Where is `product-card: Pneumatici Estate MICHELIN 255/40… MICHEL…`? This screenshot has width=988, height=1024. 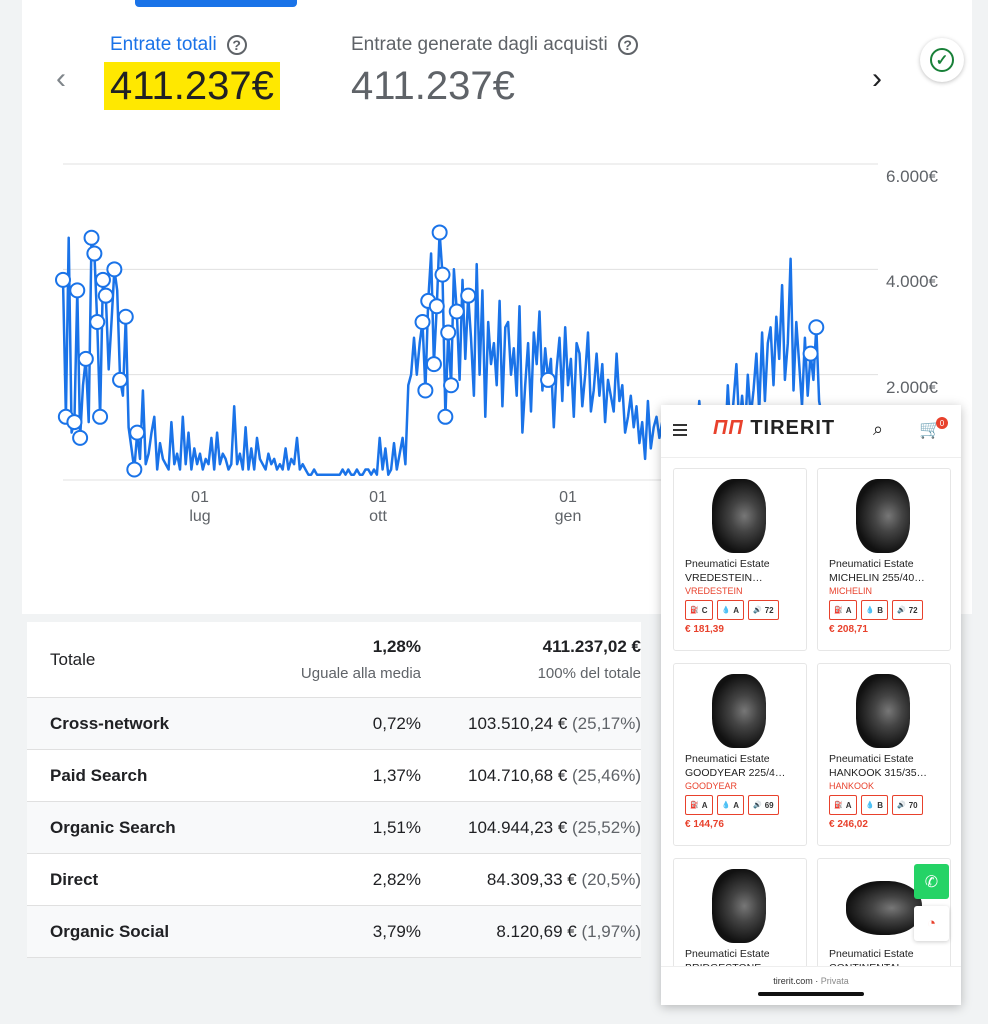
product-card: Pneumatici Estate MICHELIN 255/40… MICHEL… is located at coordinates (884, 559).